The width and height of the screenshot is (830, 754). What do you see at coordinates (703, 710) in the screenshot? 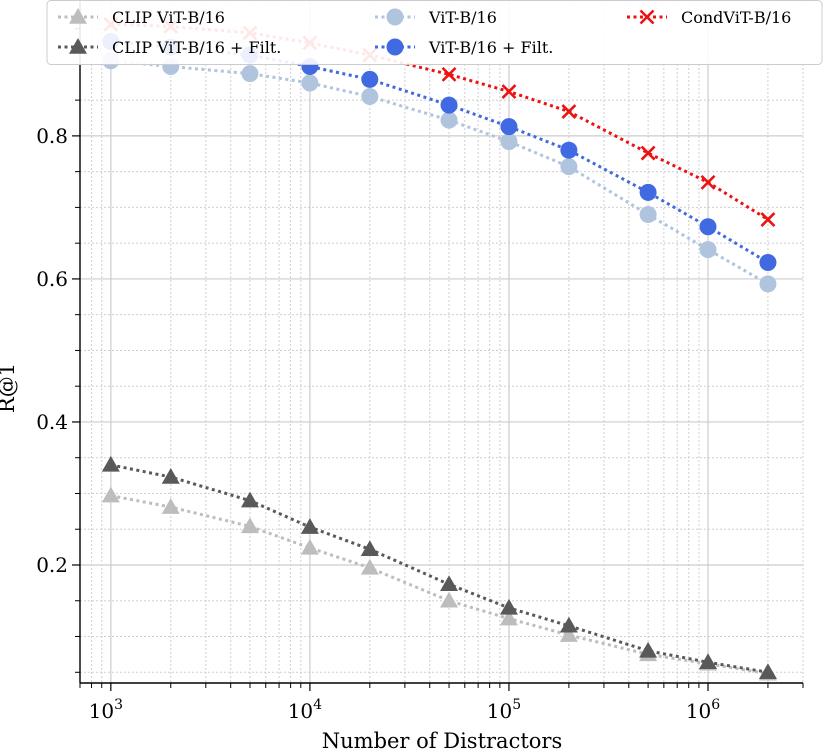
I see `x-tick-label: 10⁶` at bounding box center [703, 710].